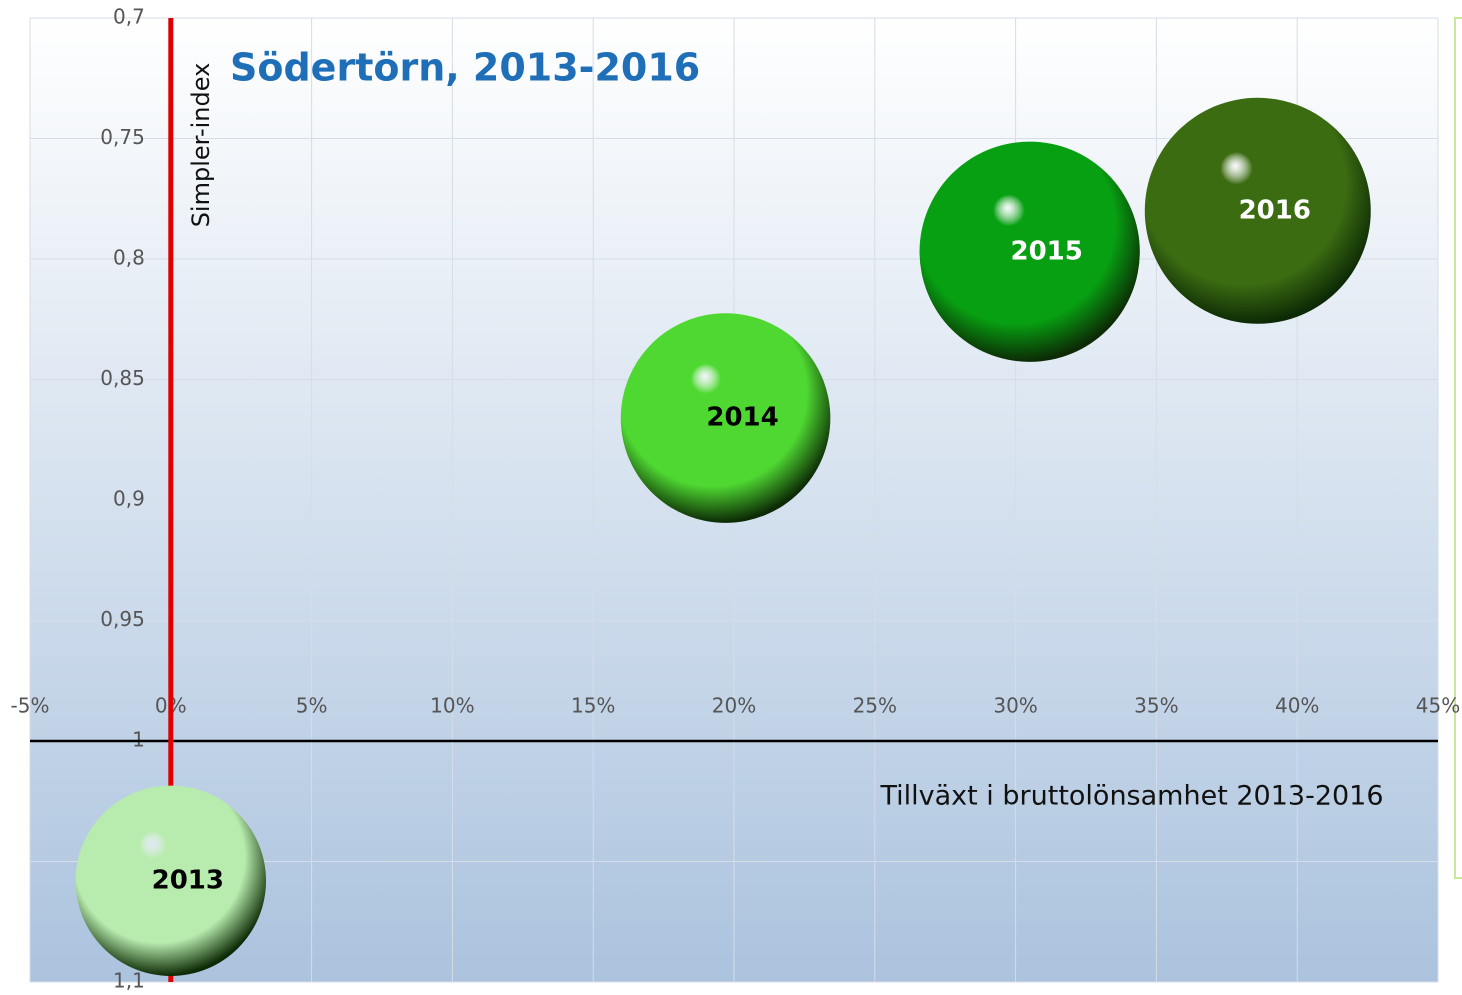 This screenshot has width=1462, height=995. I want to click on x-tick-label: 10%, so click(452, 706).